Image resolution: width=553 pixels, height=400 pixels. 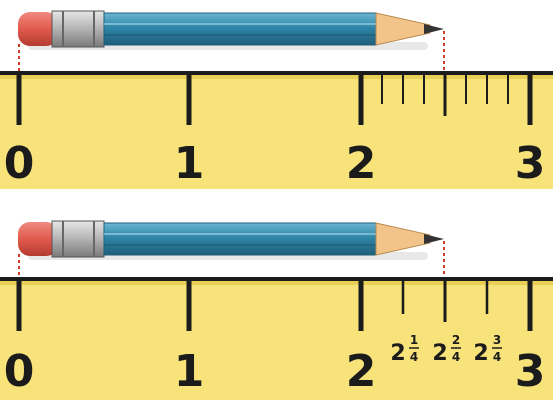 I want to click on bottom-pencil, so click(x=231, y=250).